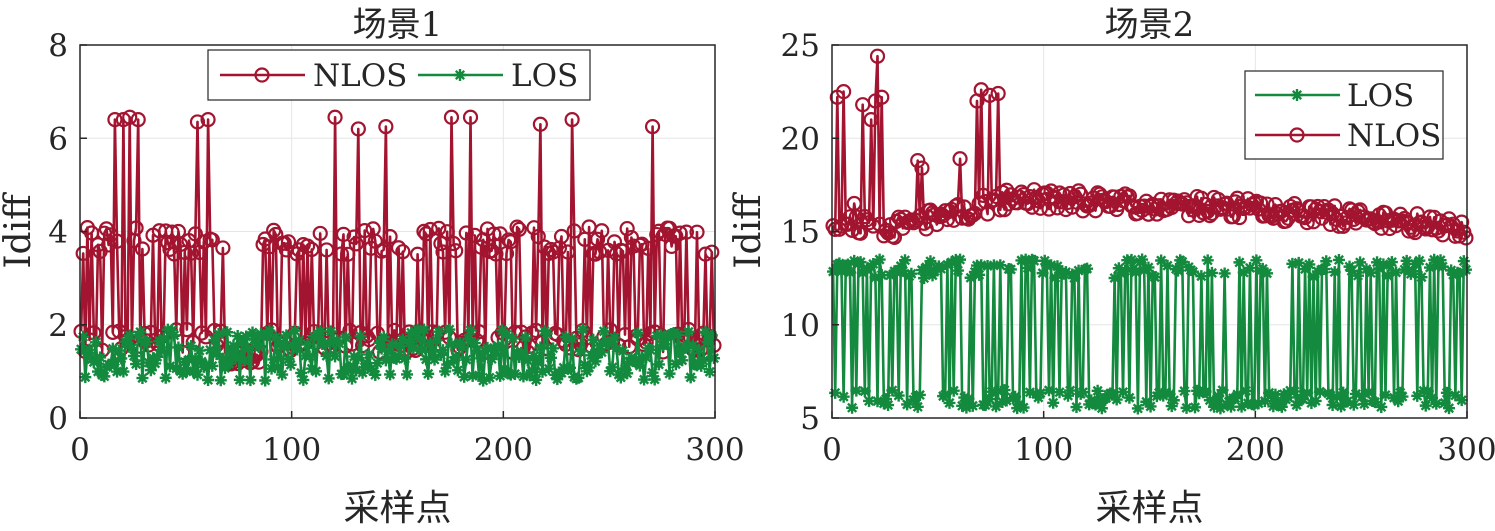 This screenshot has height=531, width=1495. I want to click on y-tick-label: 4, so click(58, 233).